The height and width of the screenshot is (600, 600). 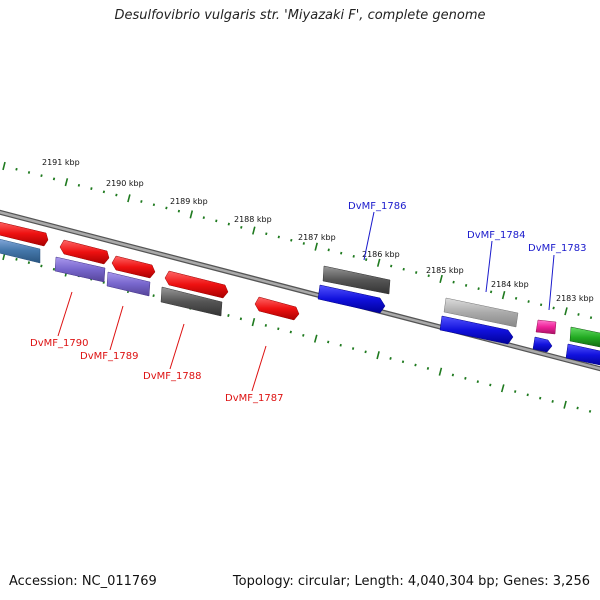 I want to click on accession-text: Accession: NC_011769, so click(x=83, y=581).